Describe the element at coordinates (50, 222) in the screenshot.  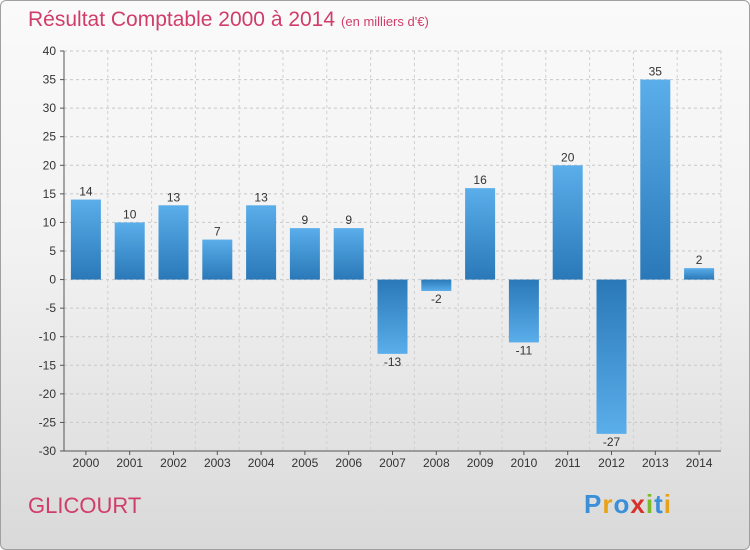
I see `y-tick-label: 10` at that location.